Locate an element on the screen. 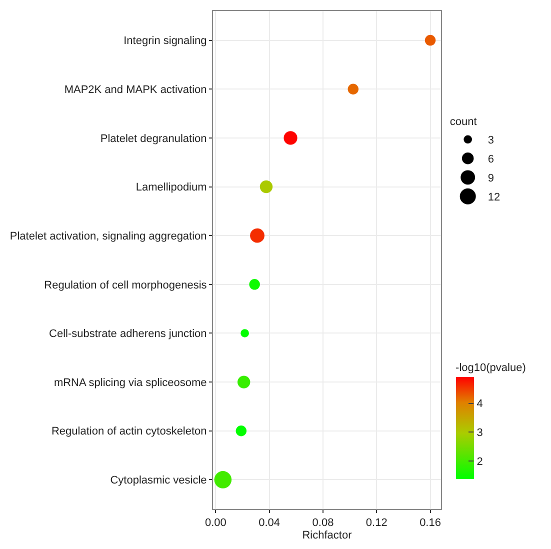 The height and width of the screenshot is (549, 551). y-tick-label: Cell-substrate adherens junction is located at coordinates (128, 334).